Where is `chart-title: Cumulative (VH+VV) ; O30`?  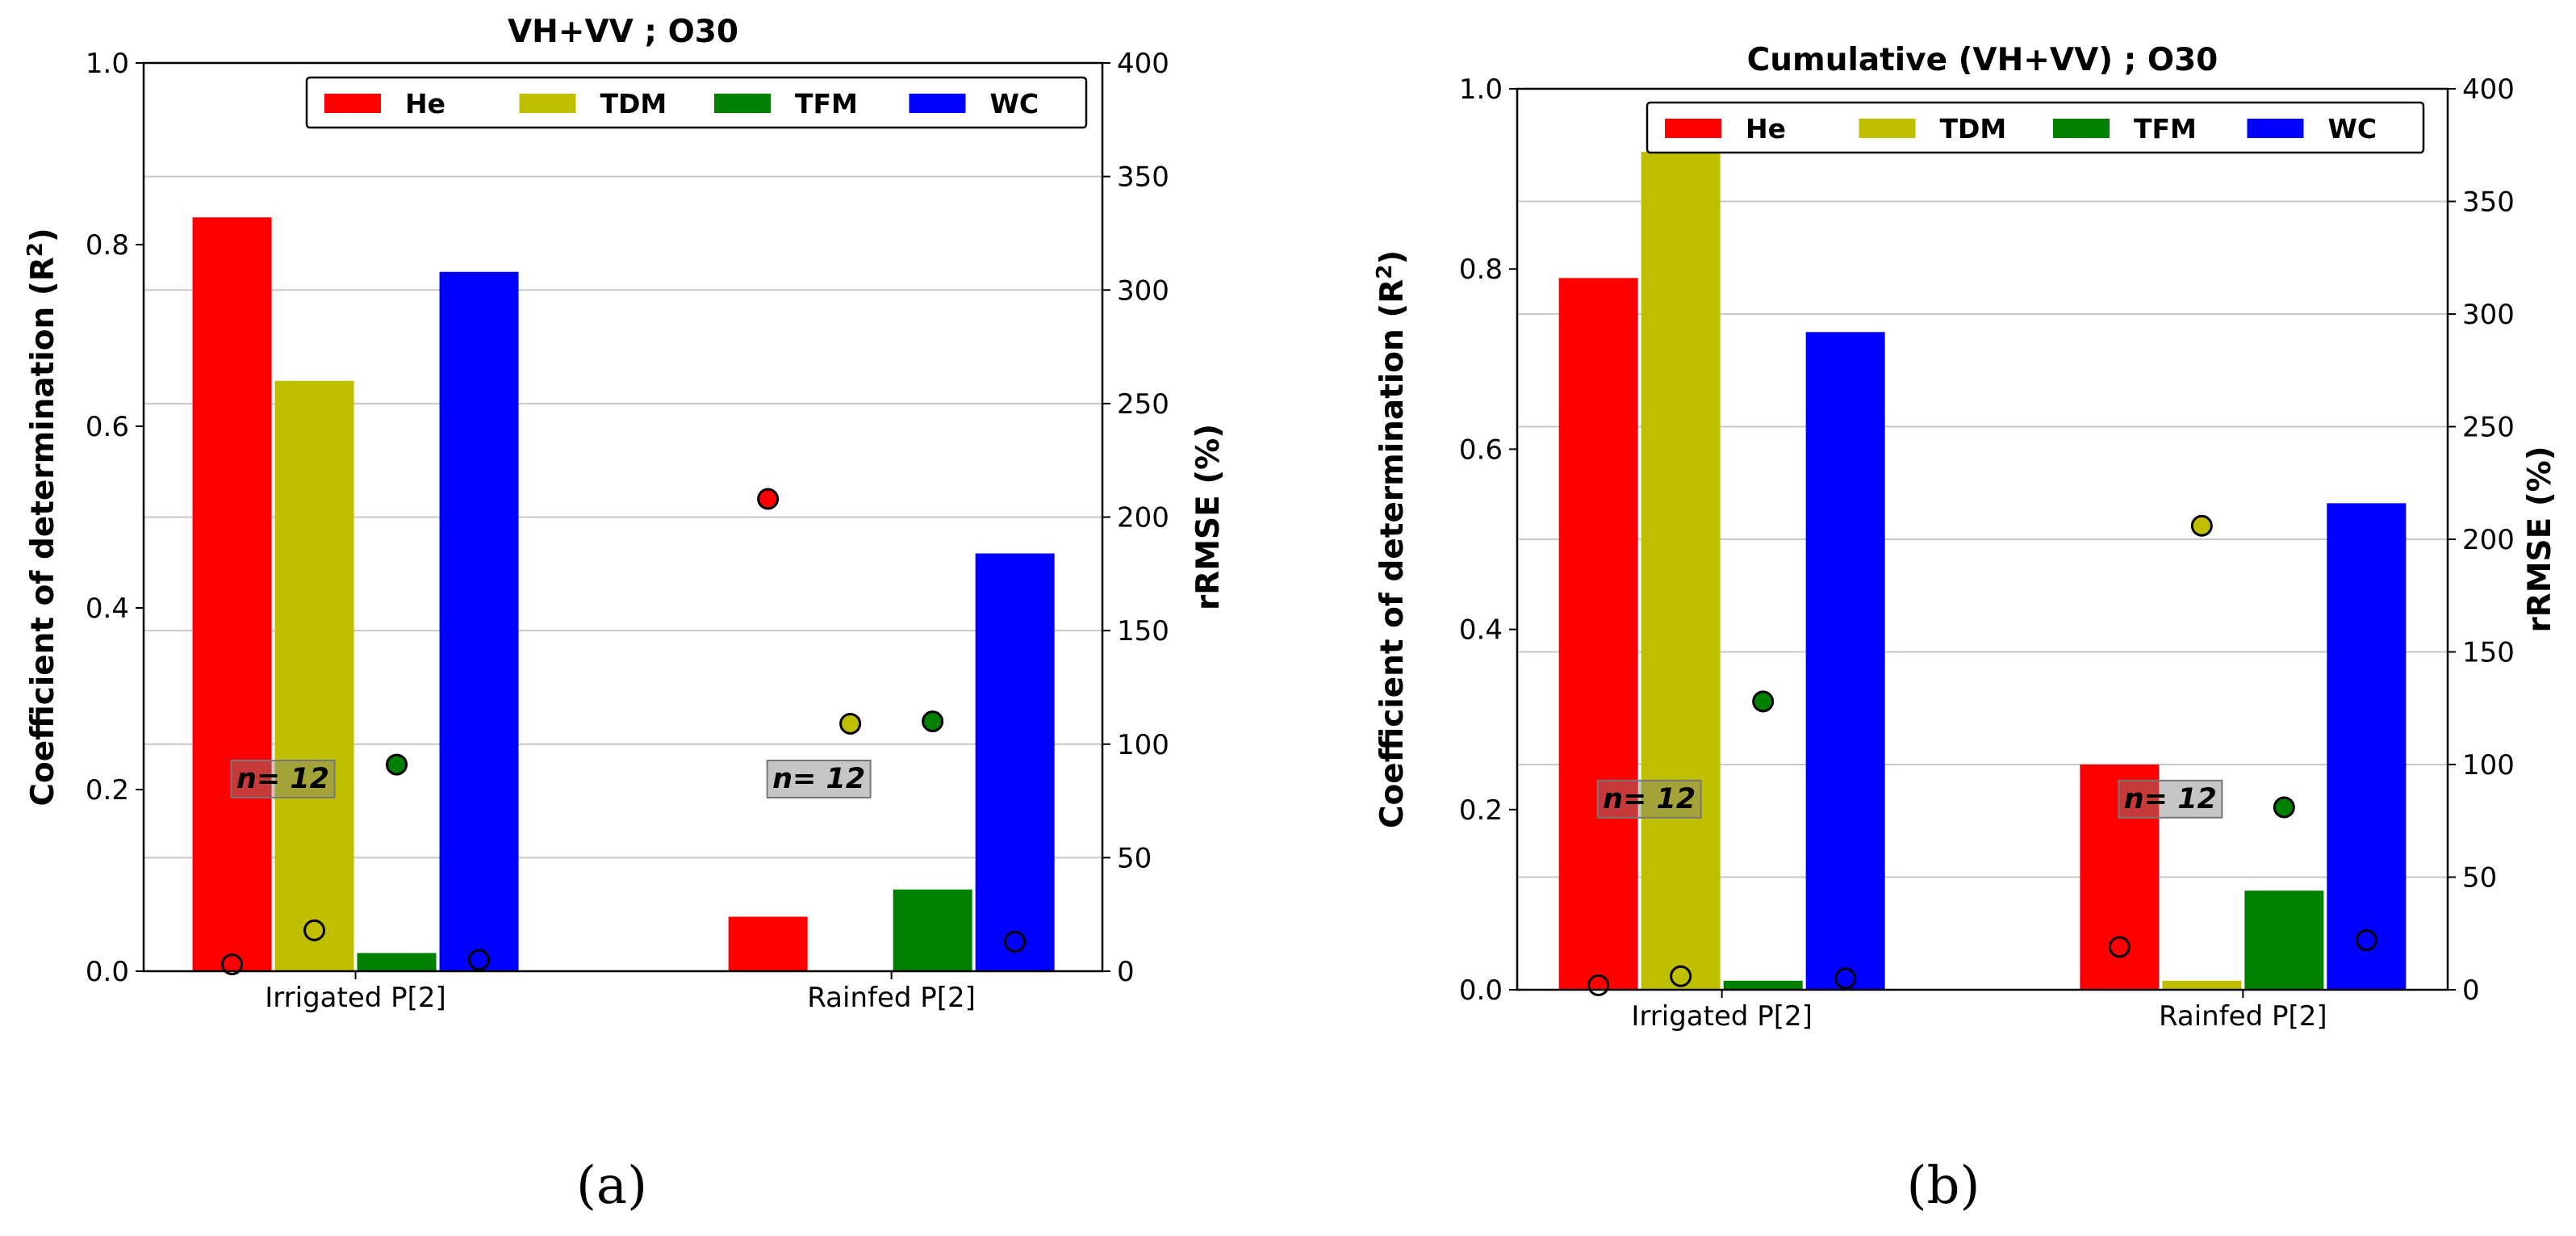 chart-title: Cumulative (VH+VV) ; O30 is located at coordinates (1982, 60).